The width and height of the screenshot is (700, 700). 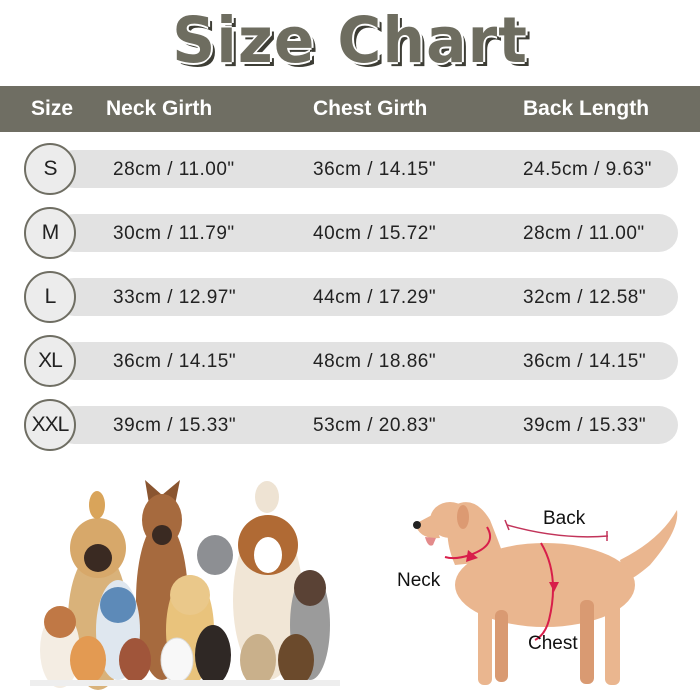 I want to click on size-badge: M, so click(x=50, y=233).